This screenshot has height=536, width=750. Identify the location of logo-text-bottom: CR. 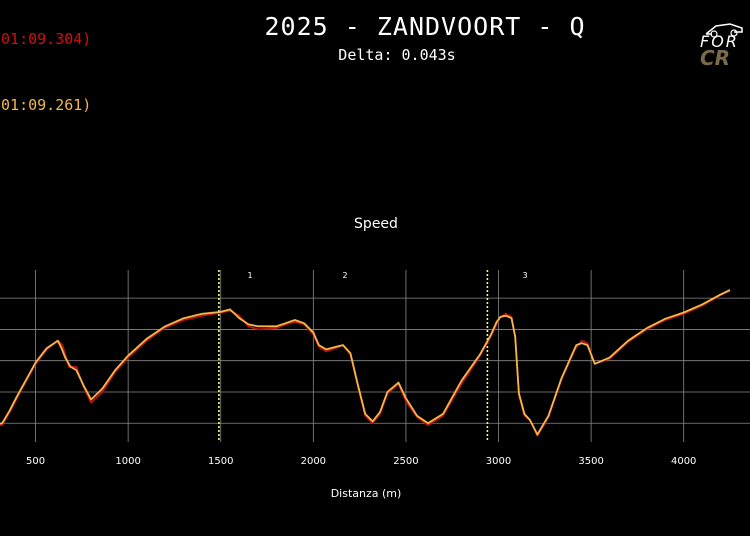
(715, 58).